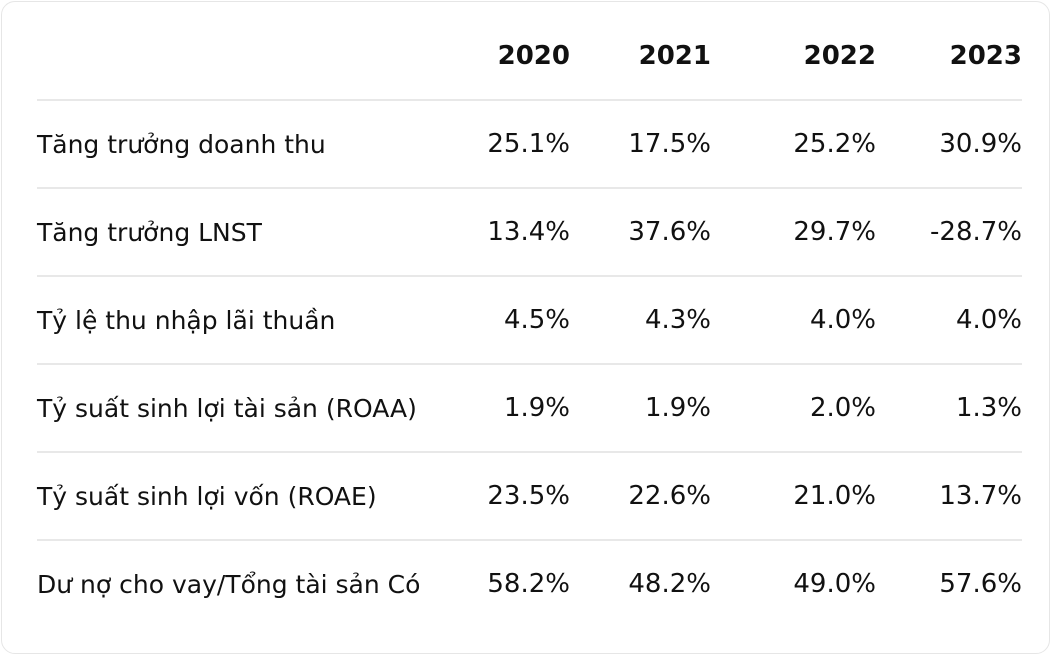  What do you see at coordinates (506, 231) in the screenshot?
I see `value-cell: 13.4%` at bounding box center [506, 231].